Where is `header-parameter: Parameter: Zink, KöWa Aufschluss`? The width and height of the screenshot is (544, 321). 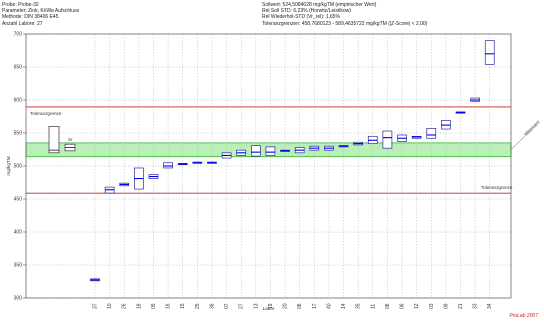 header-parameter: Parameter: Zink, KöWa Aufschluss is located at coordinates (41, 11).